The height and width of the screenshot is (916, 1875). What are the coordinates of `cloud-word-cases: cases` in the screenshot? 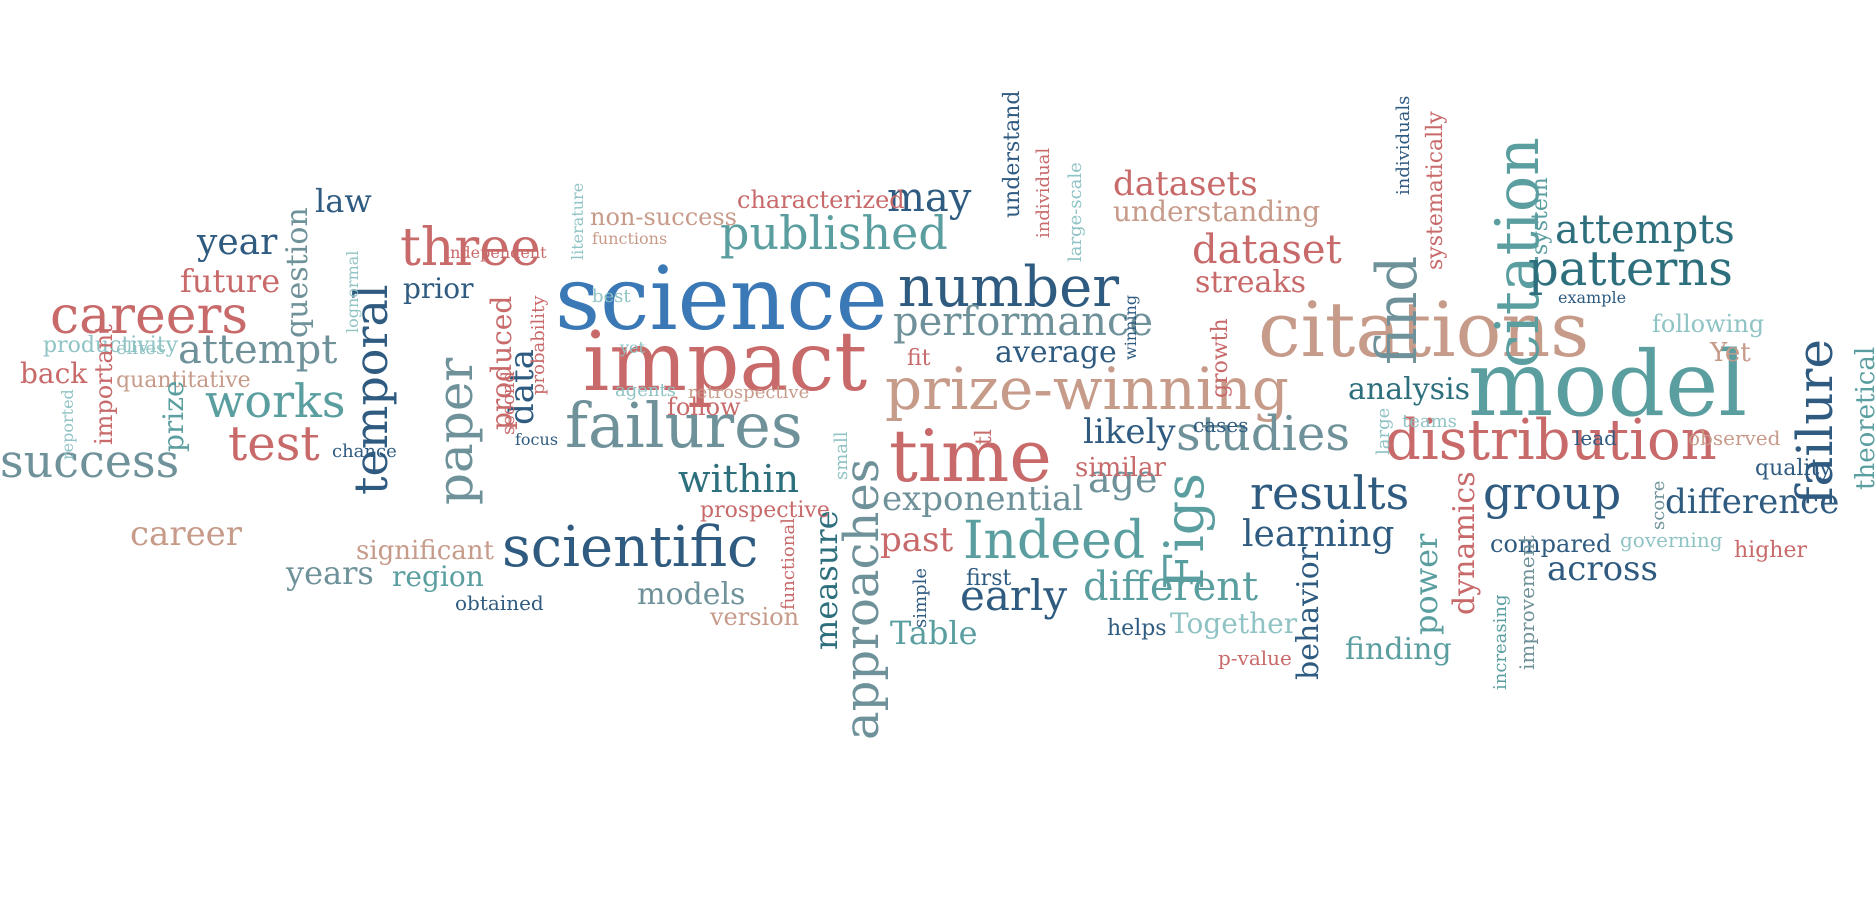 It's located at (1221, 425).